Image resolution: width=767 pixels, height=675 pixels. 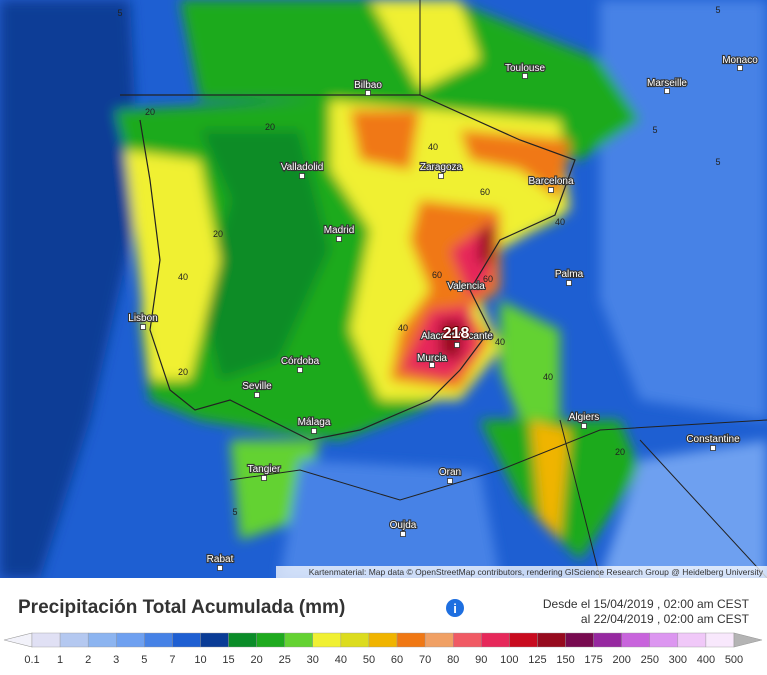 What do you see at coordinates (481, 660) in the screenshot?
I see `scale-label: 90` at bounding box center [481, 660].